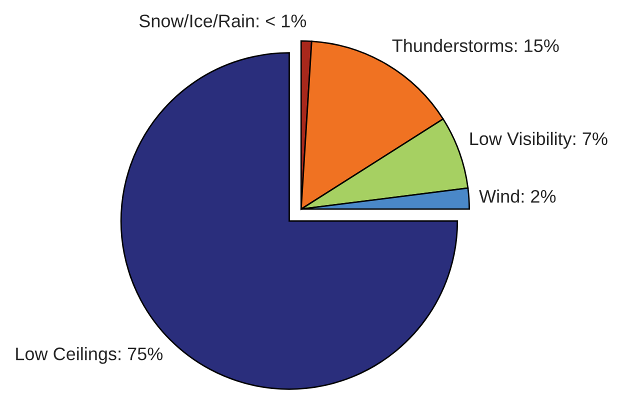 The width and height of the screenshot is (639, 405). Describe the element at coordinates (539, 140) in the screenshot. I see `slice-label: Low Visibility: 7%` at that location.